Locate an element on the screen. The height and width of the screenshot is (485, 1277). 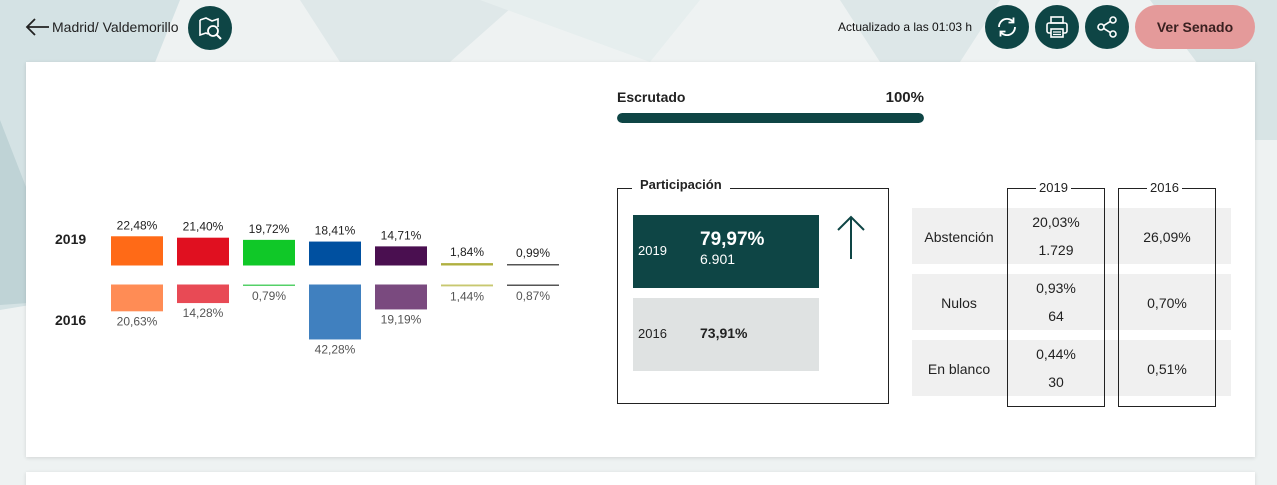
bar-label-2019: 18,41% is located at coordinates (335, 231).